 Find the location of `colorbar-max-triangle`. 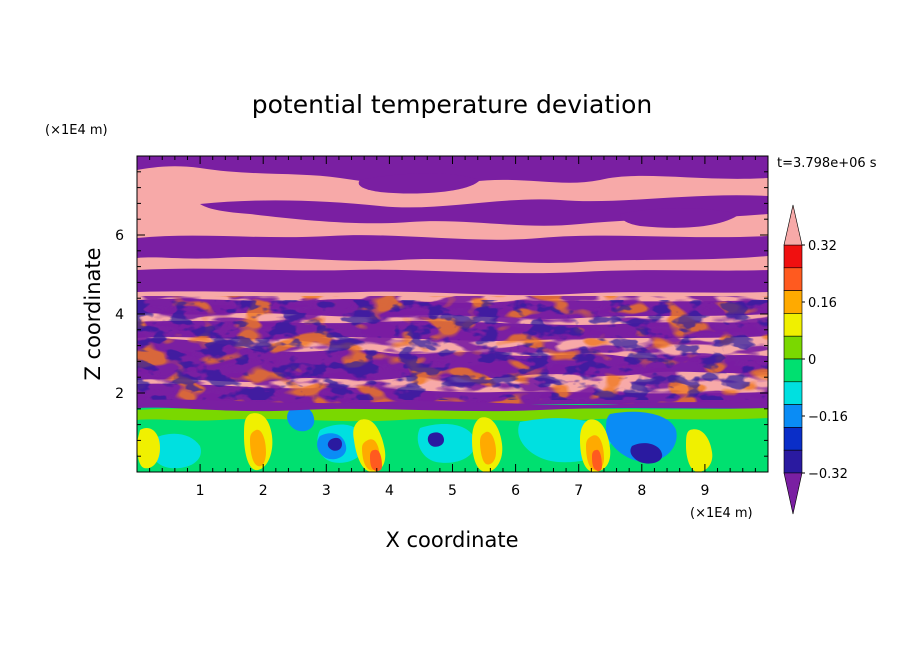

colorbar-max-triangle is located at coordinates (793, 225).